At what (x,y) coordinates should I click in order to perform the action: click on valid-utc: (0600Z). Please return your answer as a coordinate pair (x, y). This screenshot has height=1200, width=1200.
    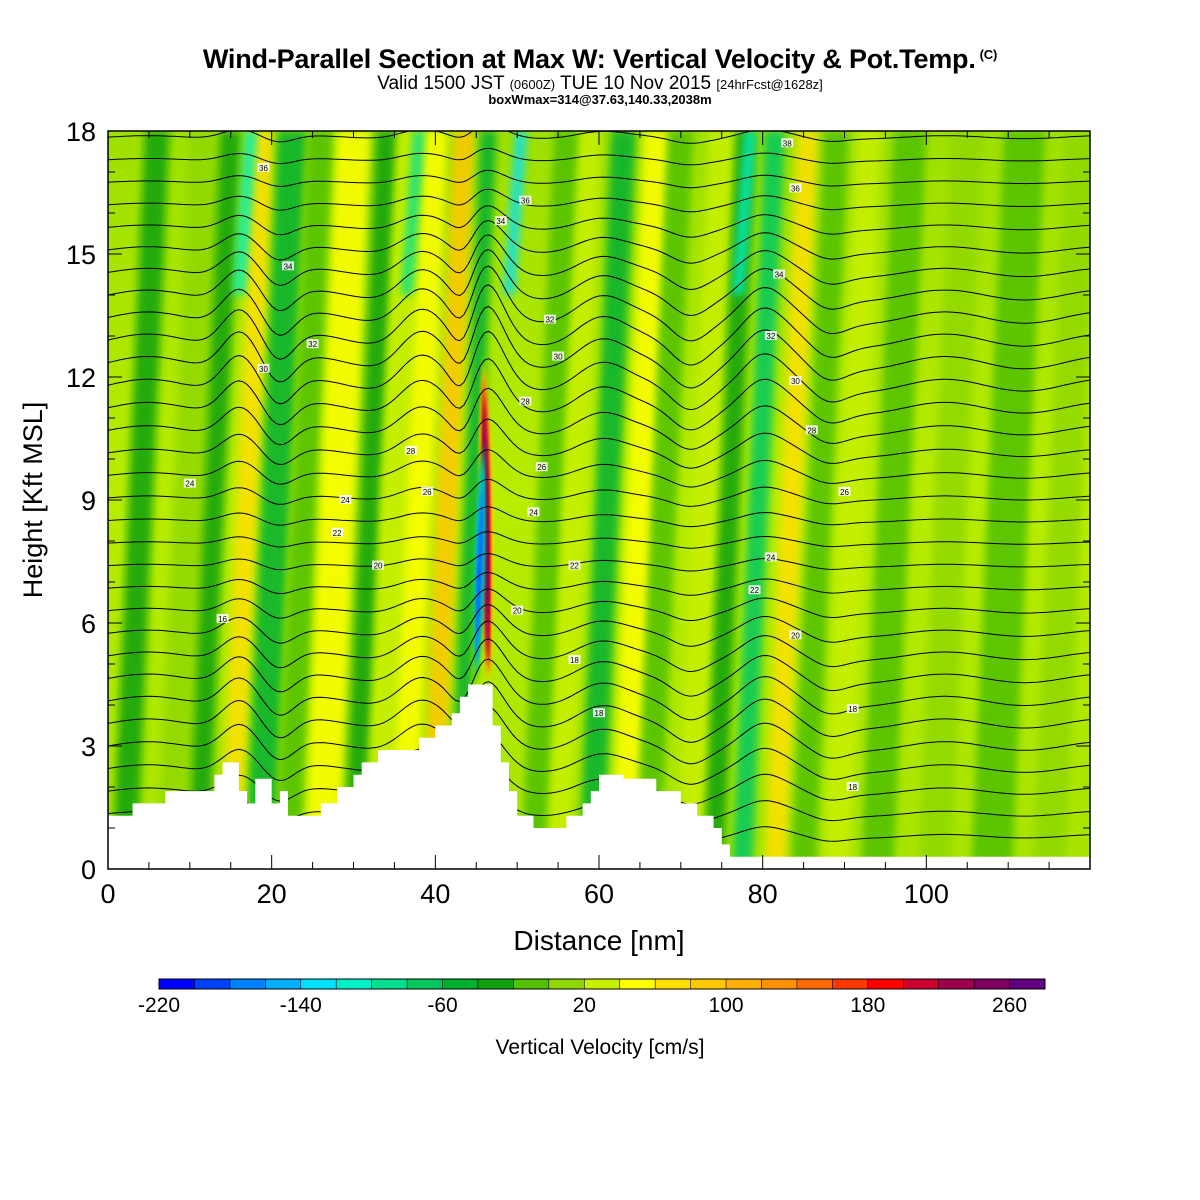
    Looking at the image, I should click on (532, 84).